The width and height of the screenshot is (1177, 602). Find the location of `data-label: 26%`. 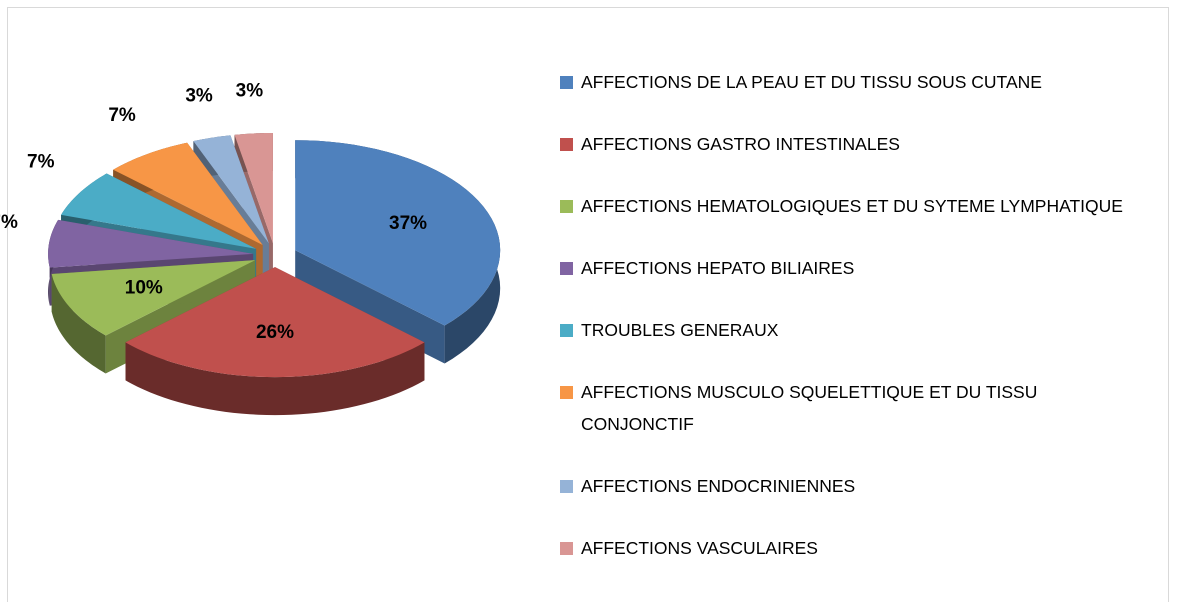

data-label: 26% is located at coordinates (275, 332).